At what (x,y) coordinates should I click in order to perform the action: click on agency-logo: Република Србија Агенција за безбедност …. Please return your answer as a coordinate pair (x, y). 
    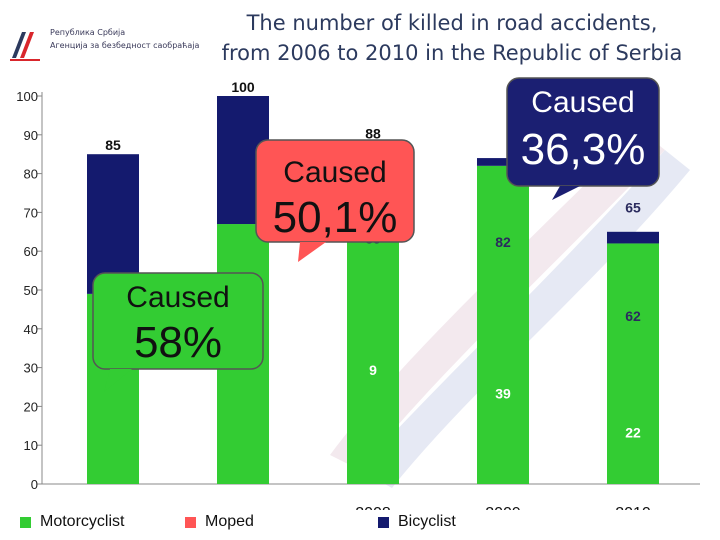
    Looking at the image, I should click on (103, 42).